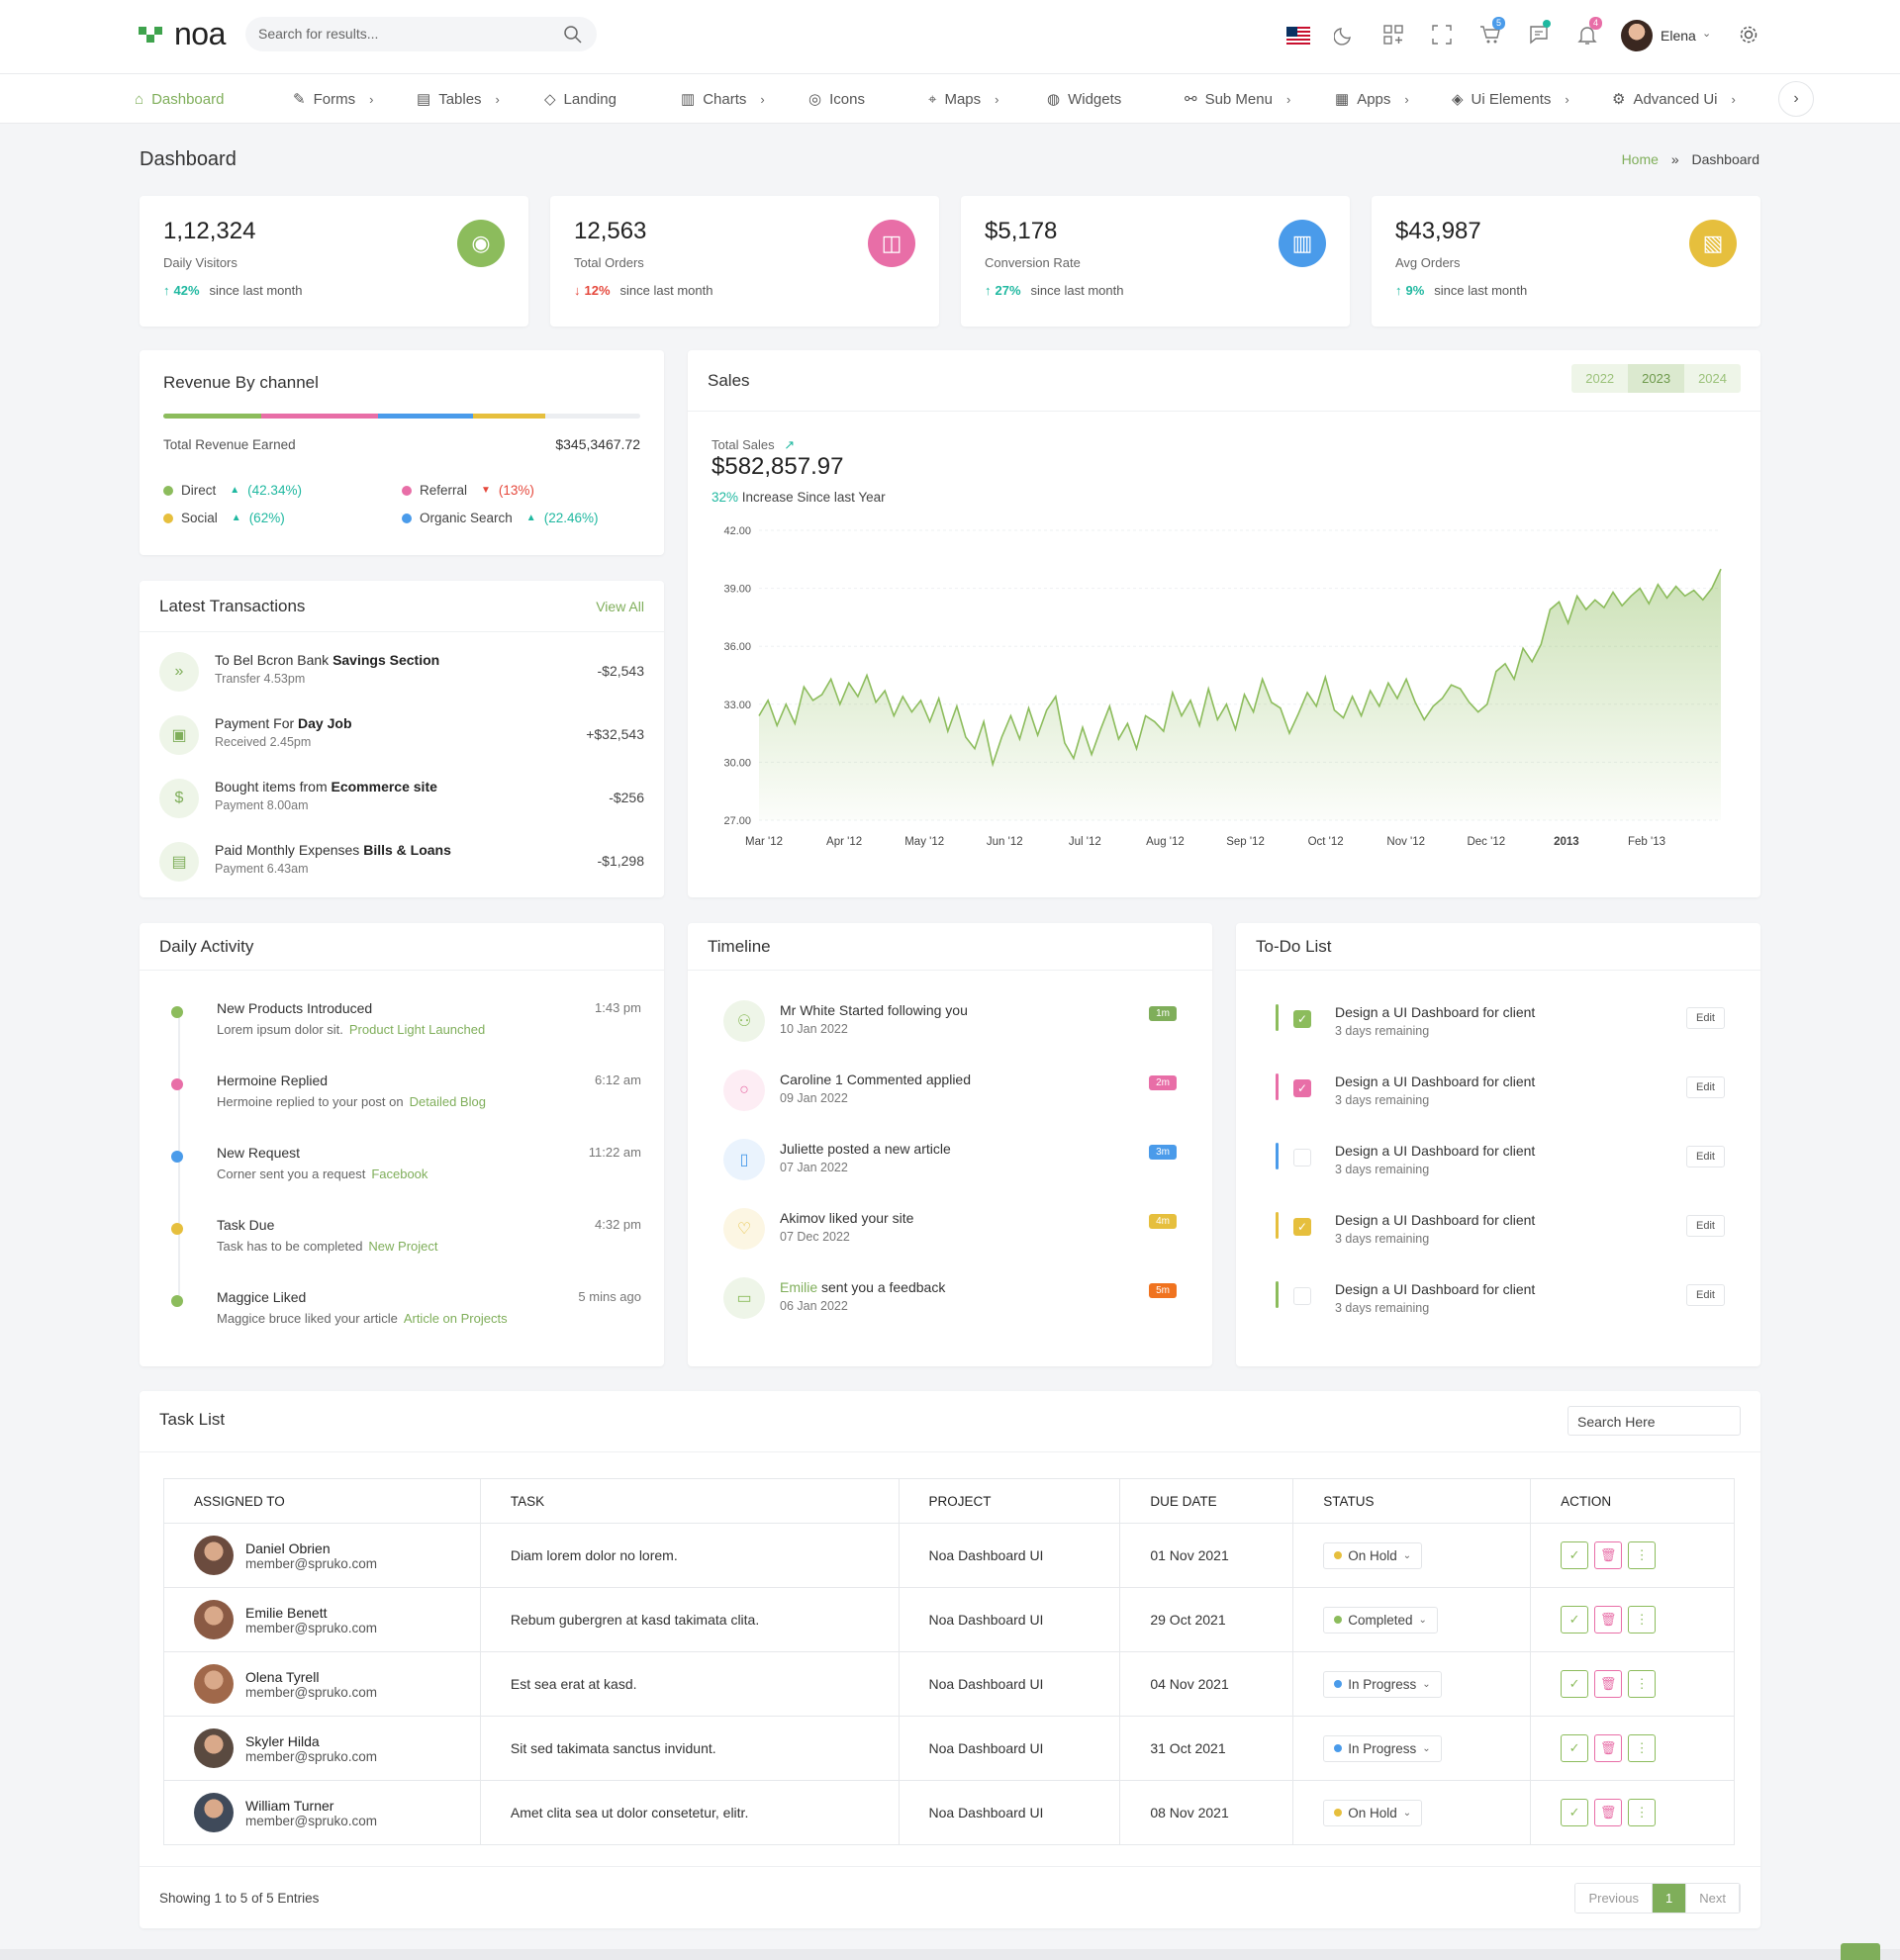  Describe the element at coordinates (1589, 32) in the screenshot. I see `bell-icon: 4` at that location.